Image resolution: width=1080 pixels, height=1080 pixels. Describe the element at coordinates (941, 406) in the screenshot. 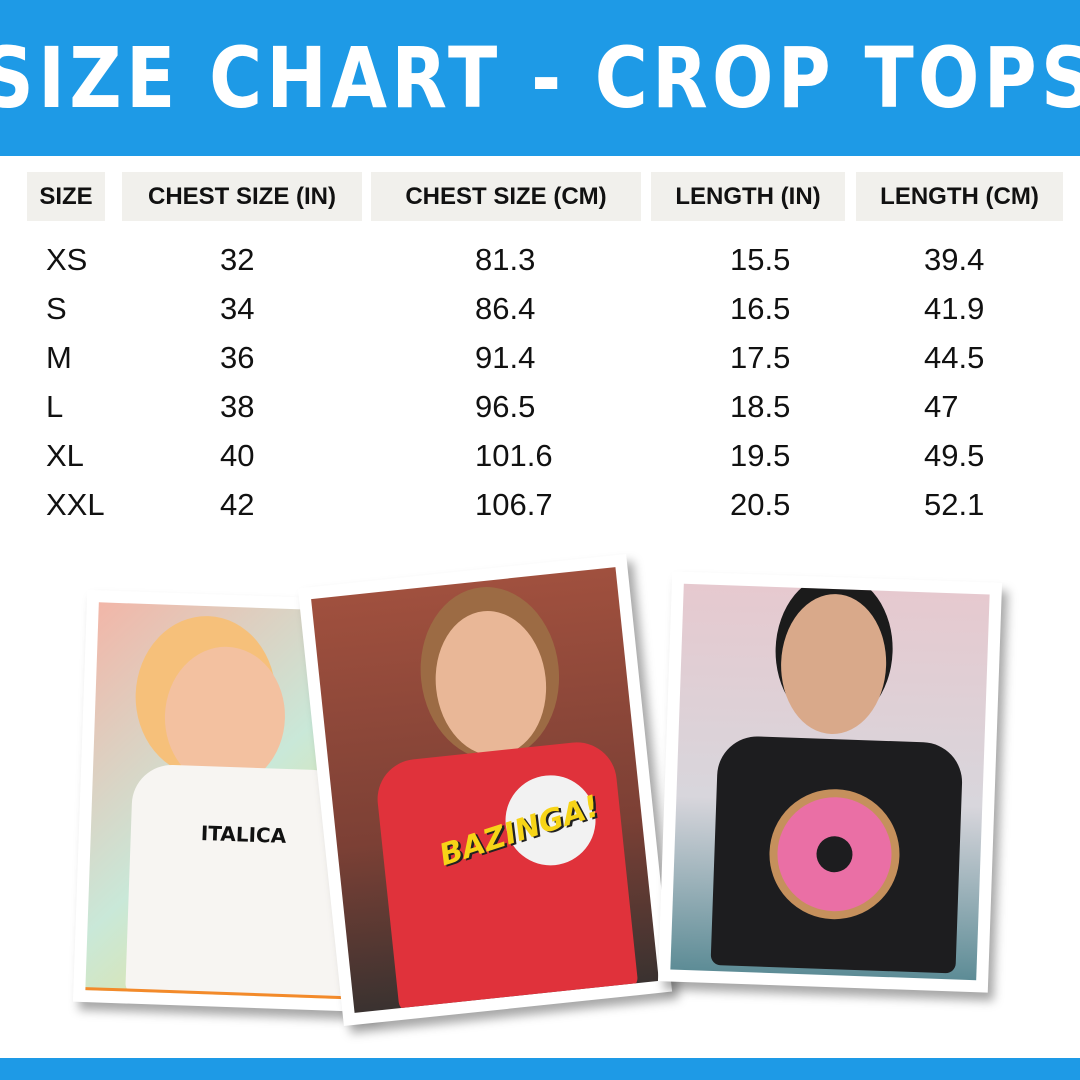

I see `table-cell: 47` at that location.